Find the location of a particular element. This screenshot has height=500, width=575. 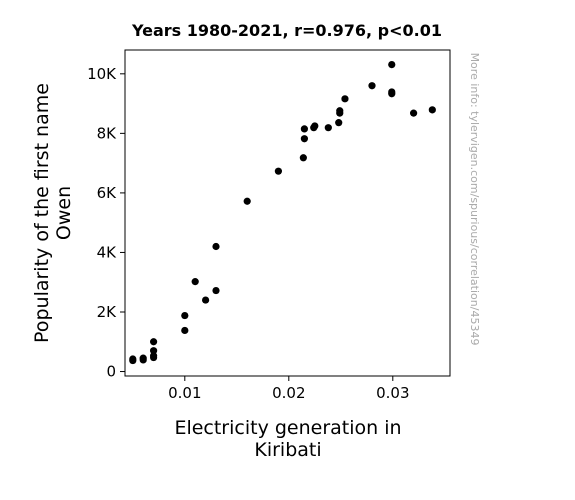

y-tick-label: 10K is located at coordinates (102, 74).